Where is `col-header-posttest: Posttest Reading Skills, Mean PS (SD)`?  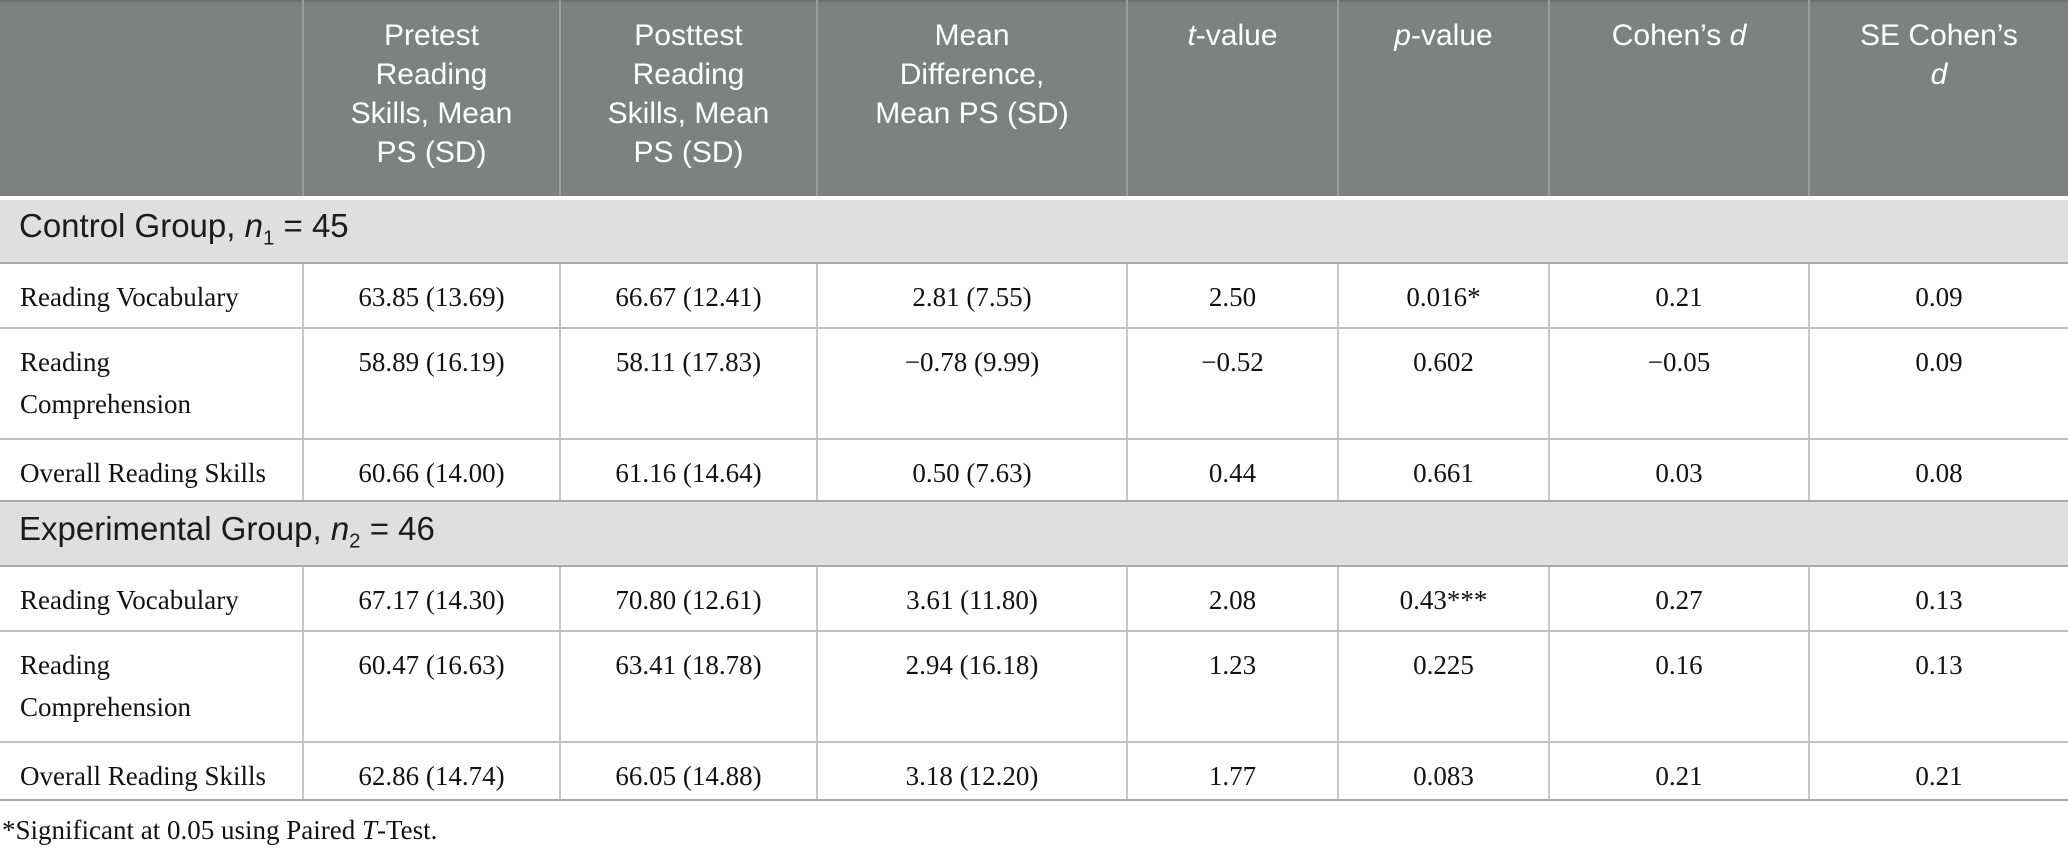 col-header-posttest: Posttest Reading Skills, Mean PS (SD) is located at coordinates (688, 100).